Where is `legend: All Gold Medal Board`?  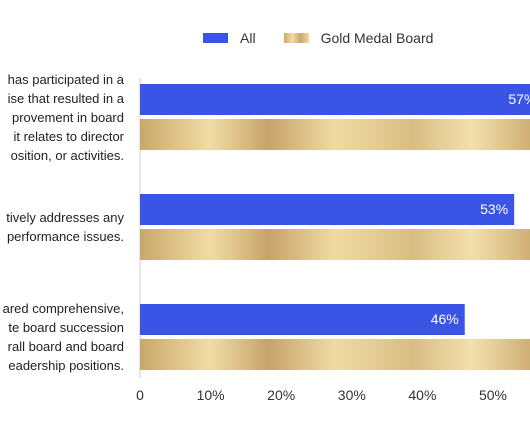
legend: All Gold Medal Board is located at coordinates (332, 38).